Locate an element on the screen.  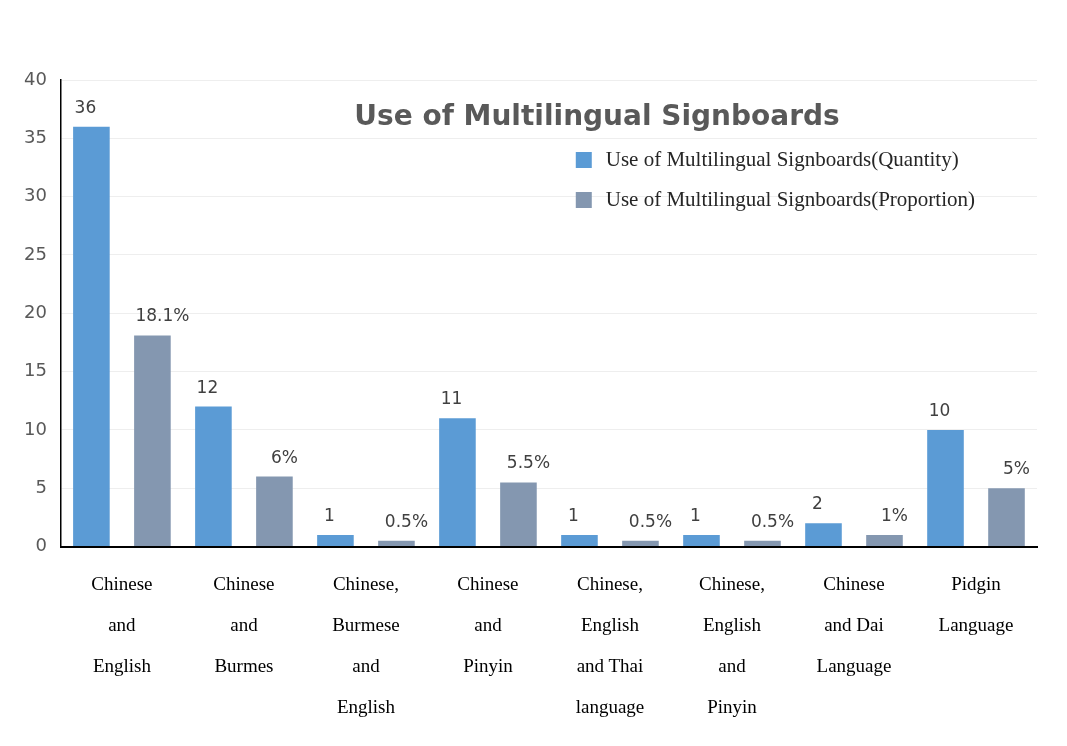
data-label: 10 is located at coordinates (939, 409).